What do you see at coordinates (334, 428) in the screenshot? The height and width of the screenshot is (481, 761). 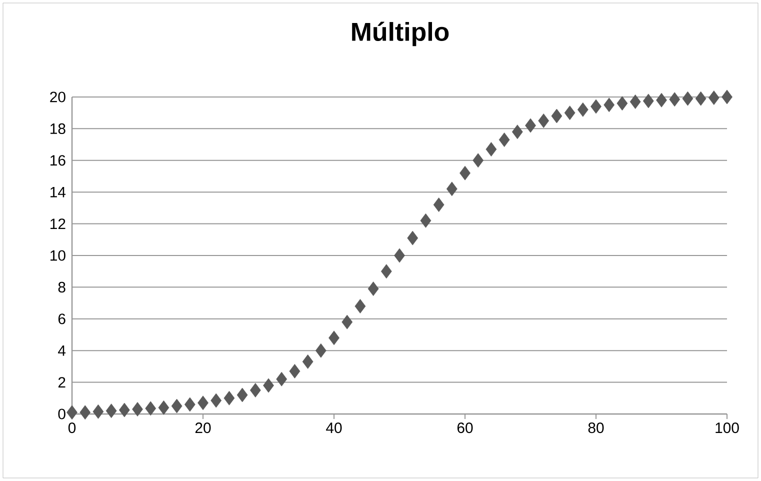 I see `x-tick-label: 40` at bounding box center [334, 428].